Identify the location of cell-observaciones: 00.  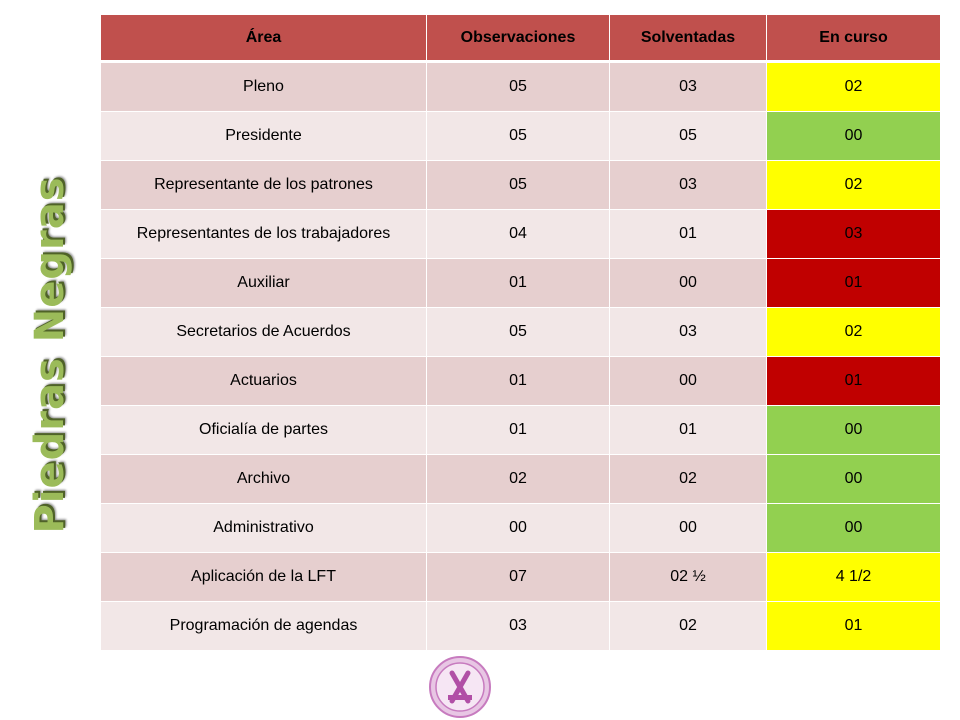
(518, 528).